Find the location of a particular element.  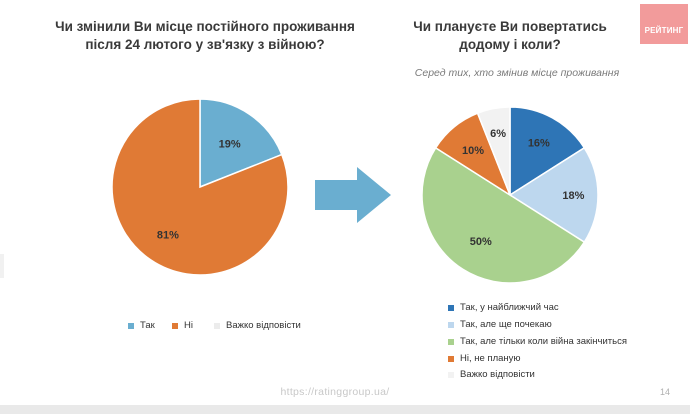

legend-item-так-у-найближчий-час: Так, у найближчий час is located at coordinates (503, 307).